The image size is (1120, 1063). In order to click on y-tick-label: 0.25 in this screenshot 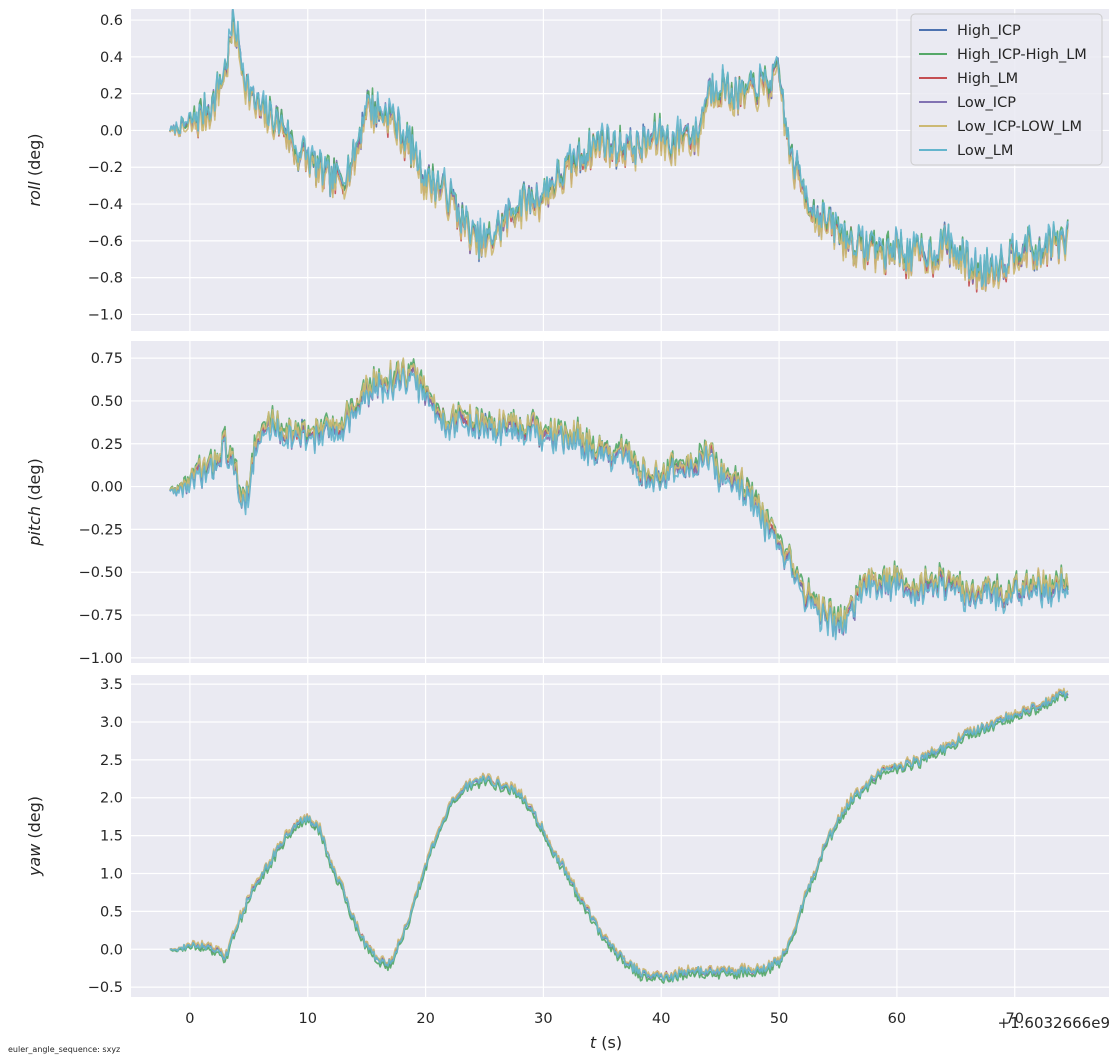, I will do `click(107, 445)`.